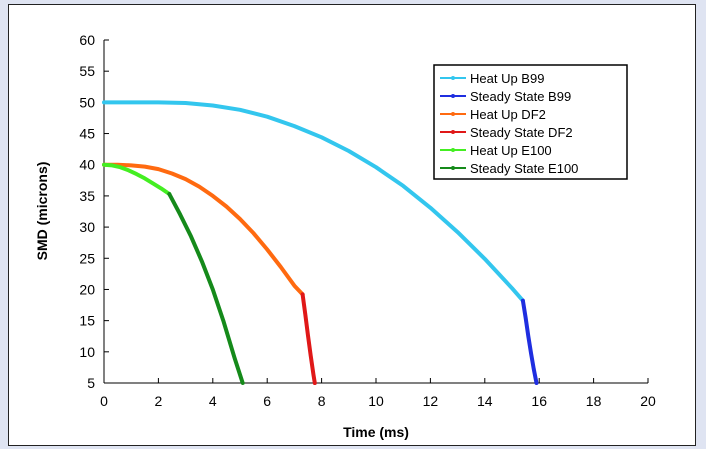 This screenshot has height=449, width=706. What do you see at coordinates (267, 401) in the screenshot?
I see `x-tick-label: 6` at bounding box center [267, 401].